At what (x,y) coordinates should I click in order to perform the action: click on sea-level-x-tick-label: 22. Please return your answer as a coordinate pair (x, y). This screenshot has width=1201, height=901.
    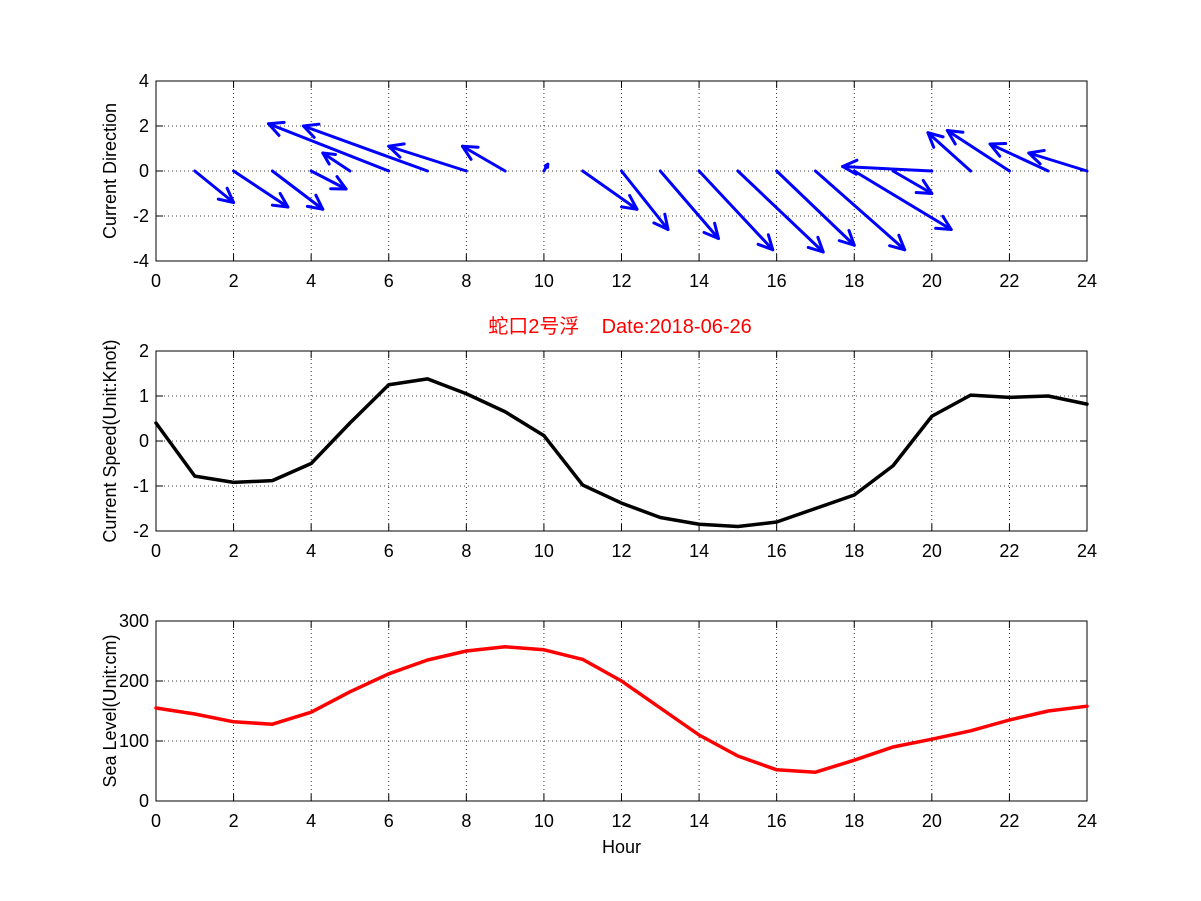
    Looking at the image, I should click on (1009, 821).